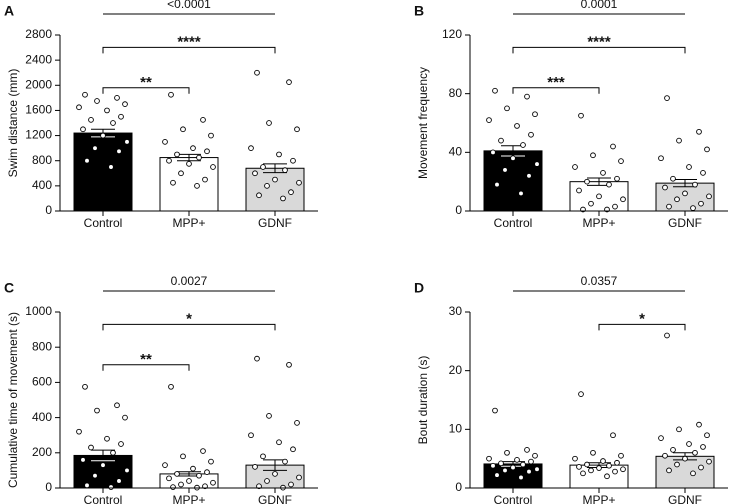  What do you see at coordinates (13, 400) in the screenshot?
I see `y-axis-label: Cumulative time of movement (s)` at bounding box center [13, 400].